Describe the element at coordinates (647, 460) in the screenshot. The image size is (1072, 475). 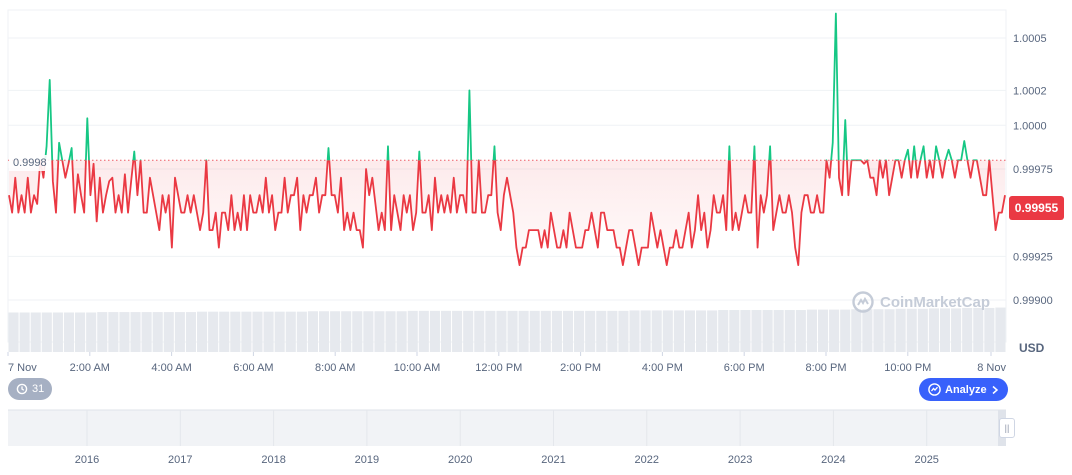
I see `navigator-year-label: 2022` at that location.